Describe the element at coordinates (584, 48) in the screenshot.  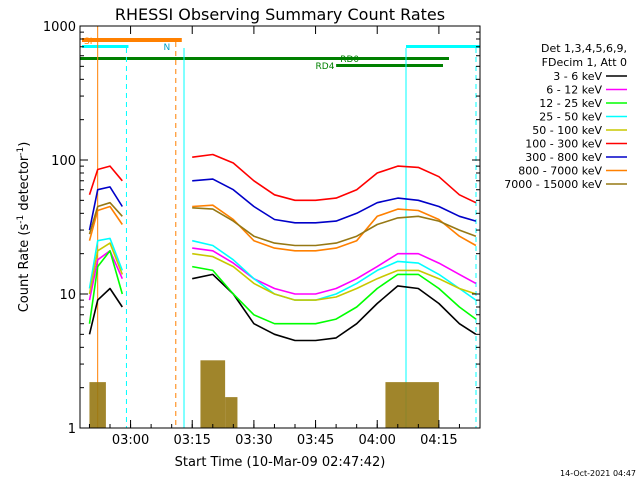
I see `legend-header-line-1: Det 1,3,4,5,6,9,` at that location.